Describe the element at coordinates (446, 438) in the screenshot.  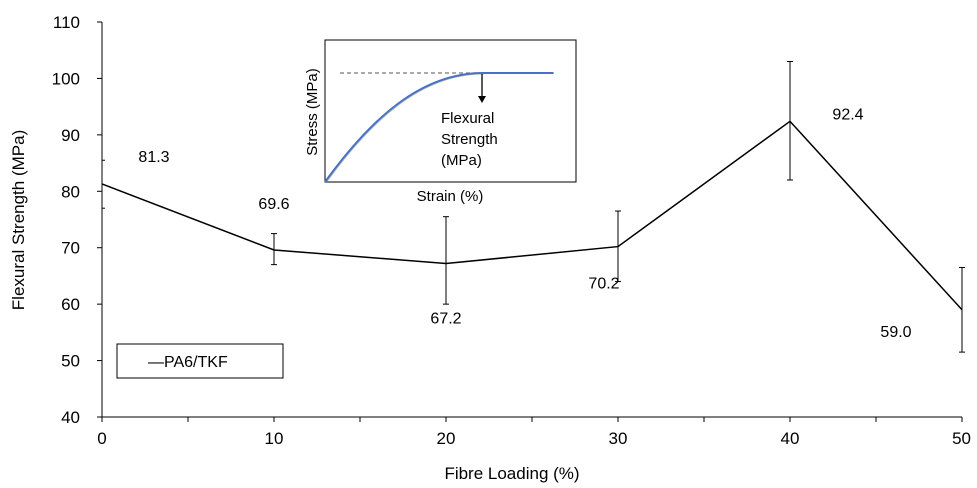
I see `x-tick-label: 20` at that location.